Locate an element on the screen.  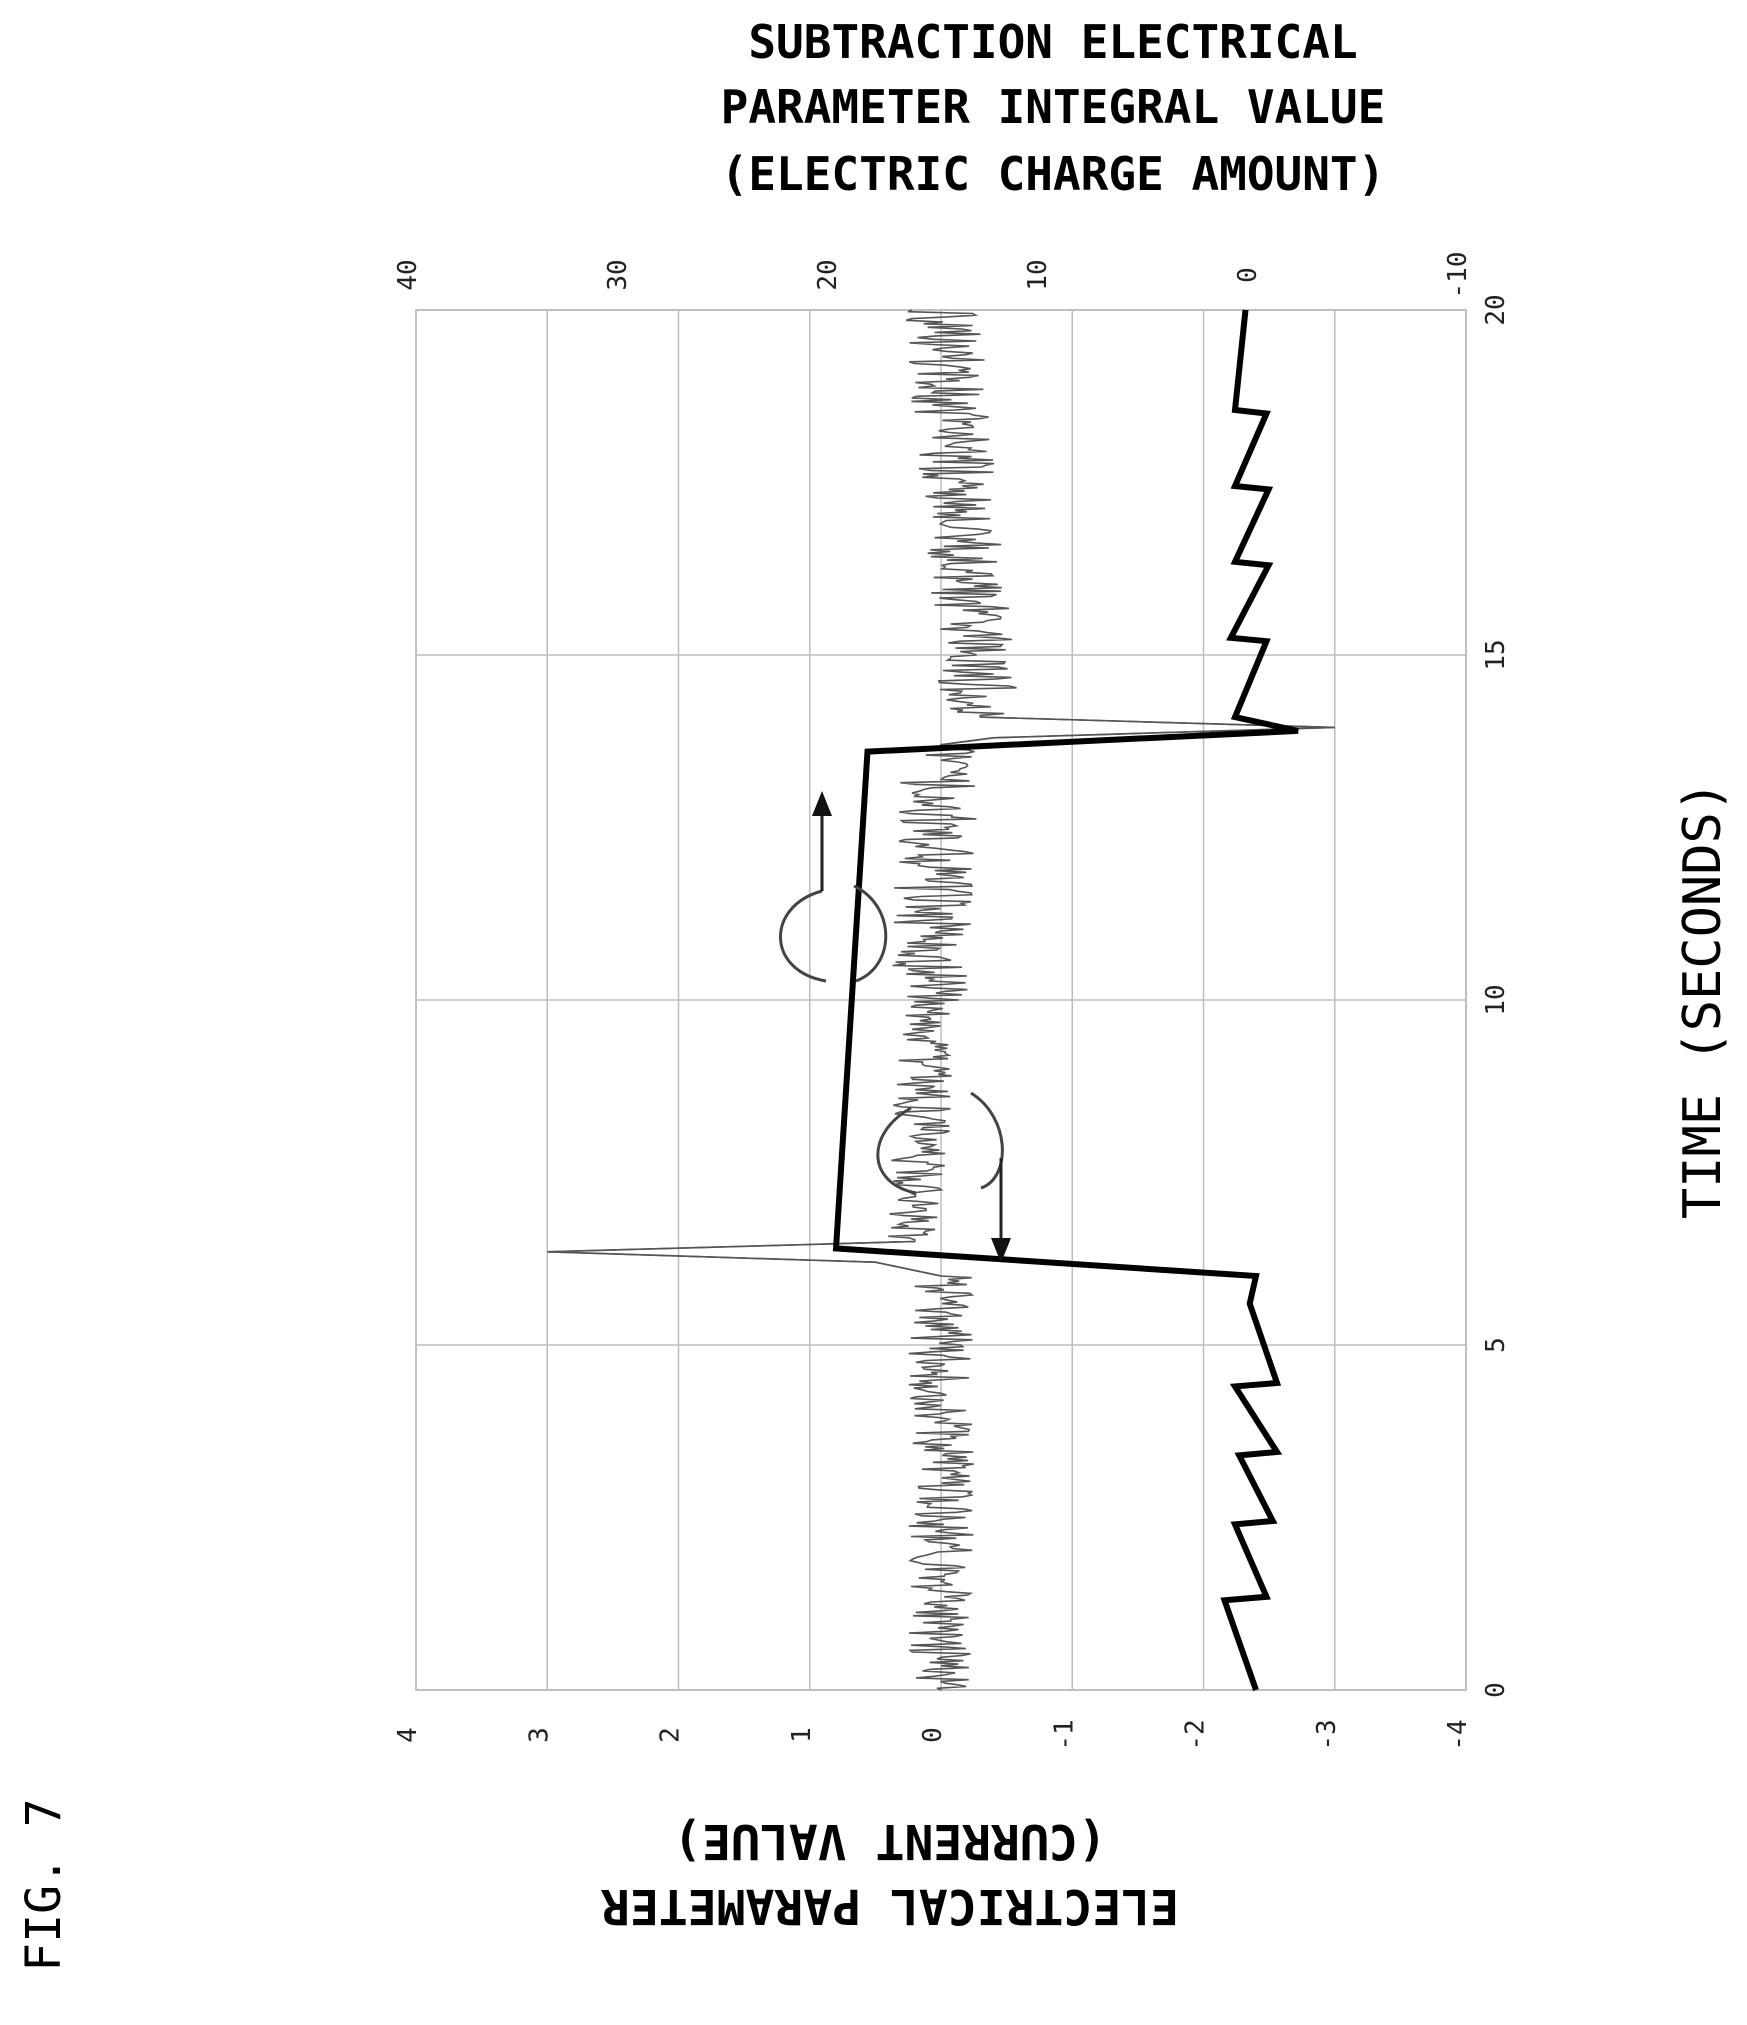
y-right-tick-label: 40 is located at coordinates (408, 274).